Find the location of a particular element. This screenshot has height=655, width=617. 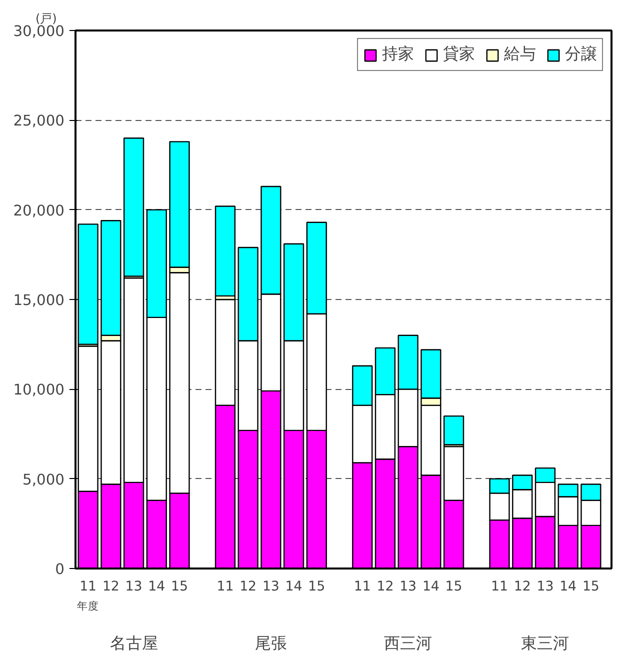

y-tick-label: 0 is located at coordinates (60, 569).